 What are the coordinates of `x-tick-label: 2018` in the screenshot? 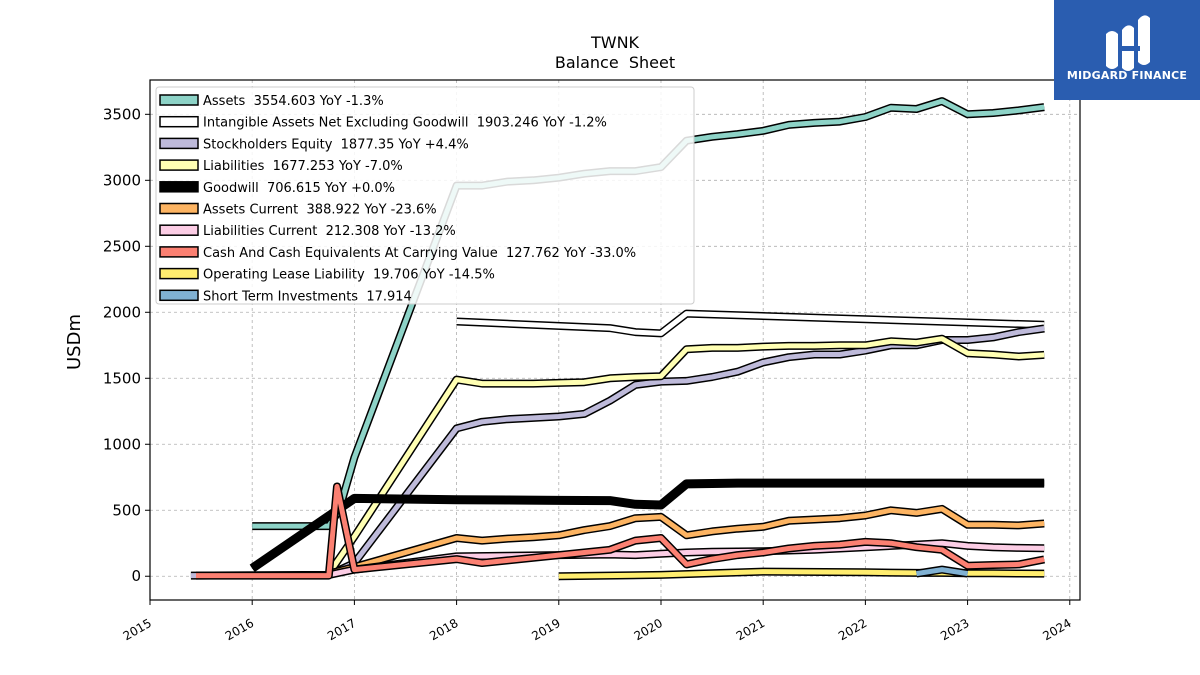 It's located at (443, 629).